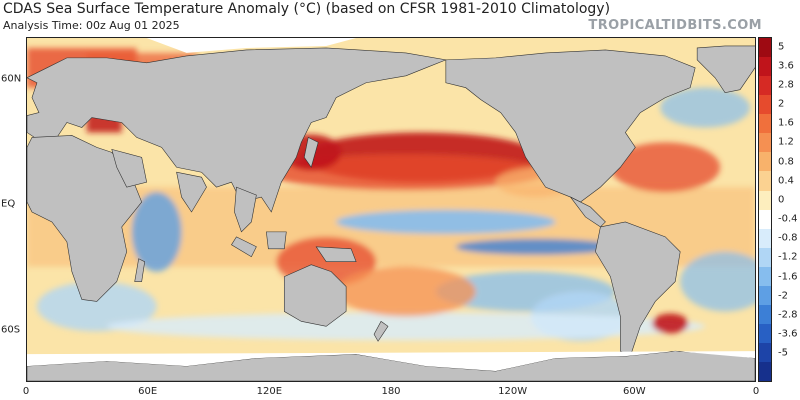  What do you see at coordinates (336, 254) in the screenshot?
I see `land-new-guinea` at bounding box center [336, 254].